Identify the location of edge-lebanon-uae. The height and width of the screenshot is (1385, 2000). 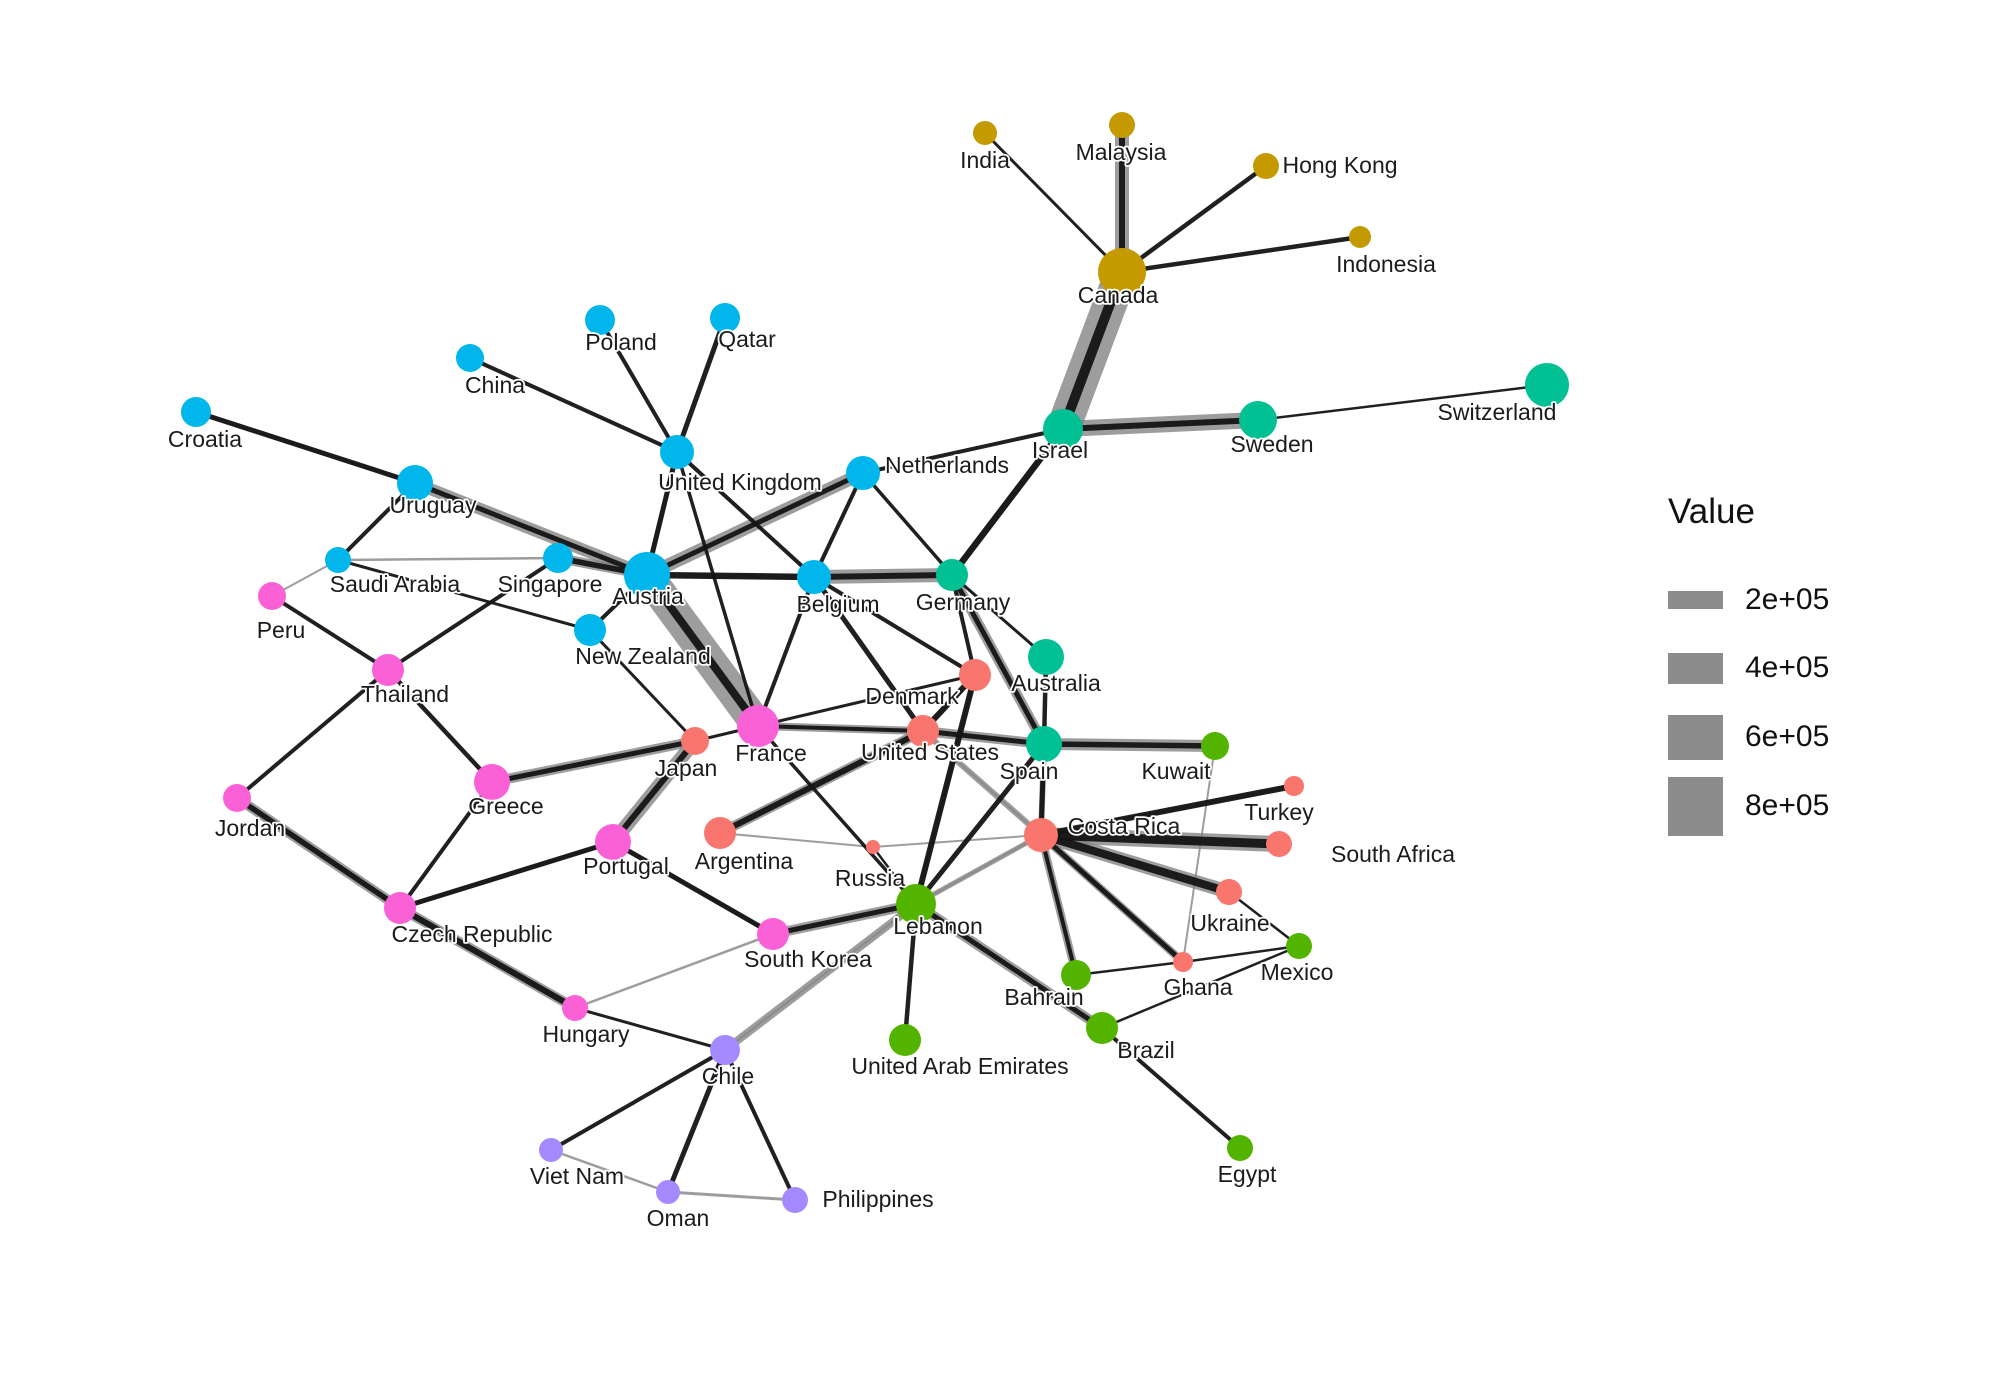
(910, 972).